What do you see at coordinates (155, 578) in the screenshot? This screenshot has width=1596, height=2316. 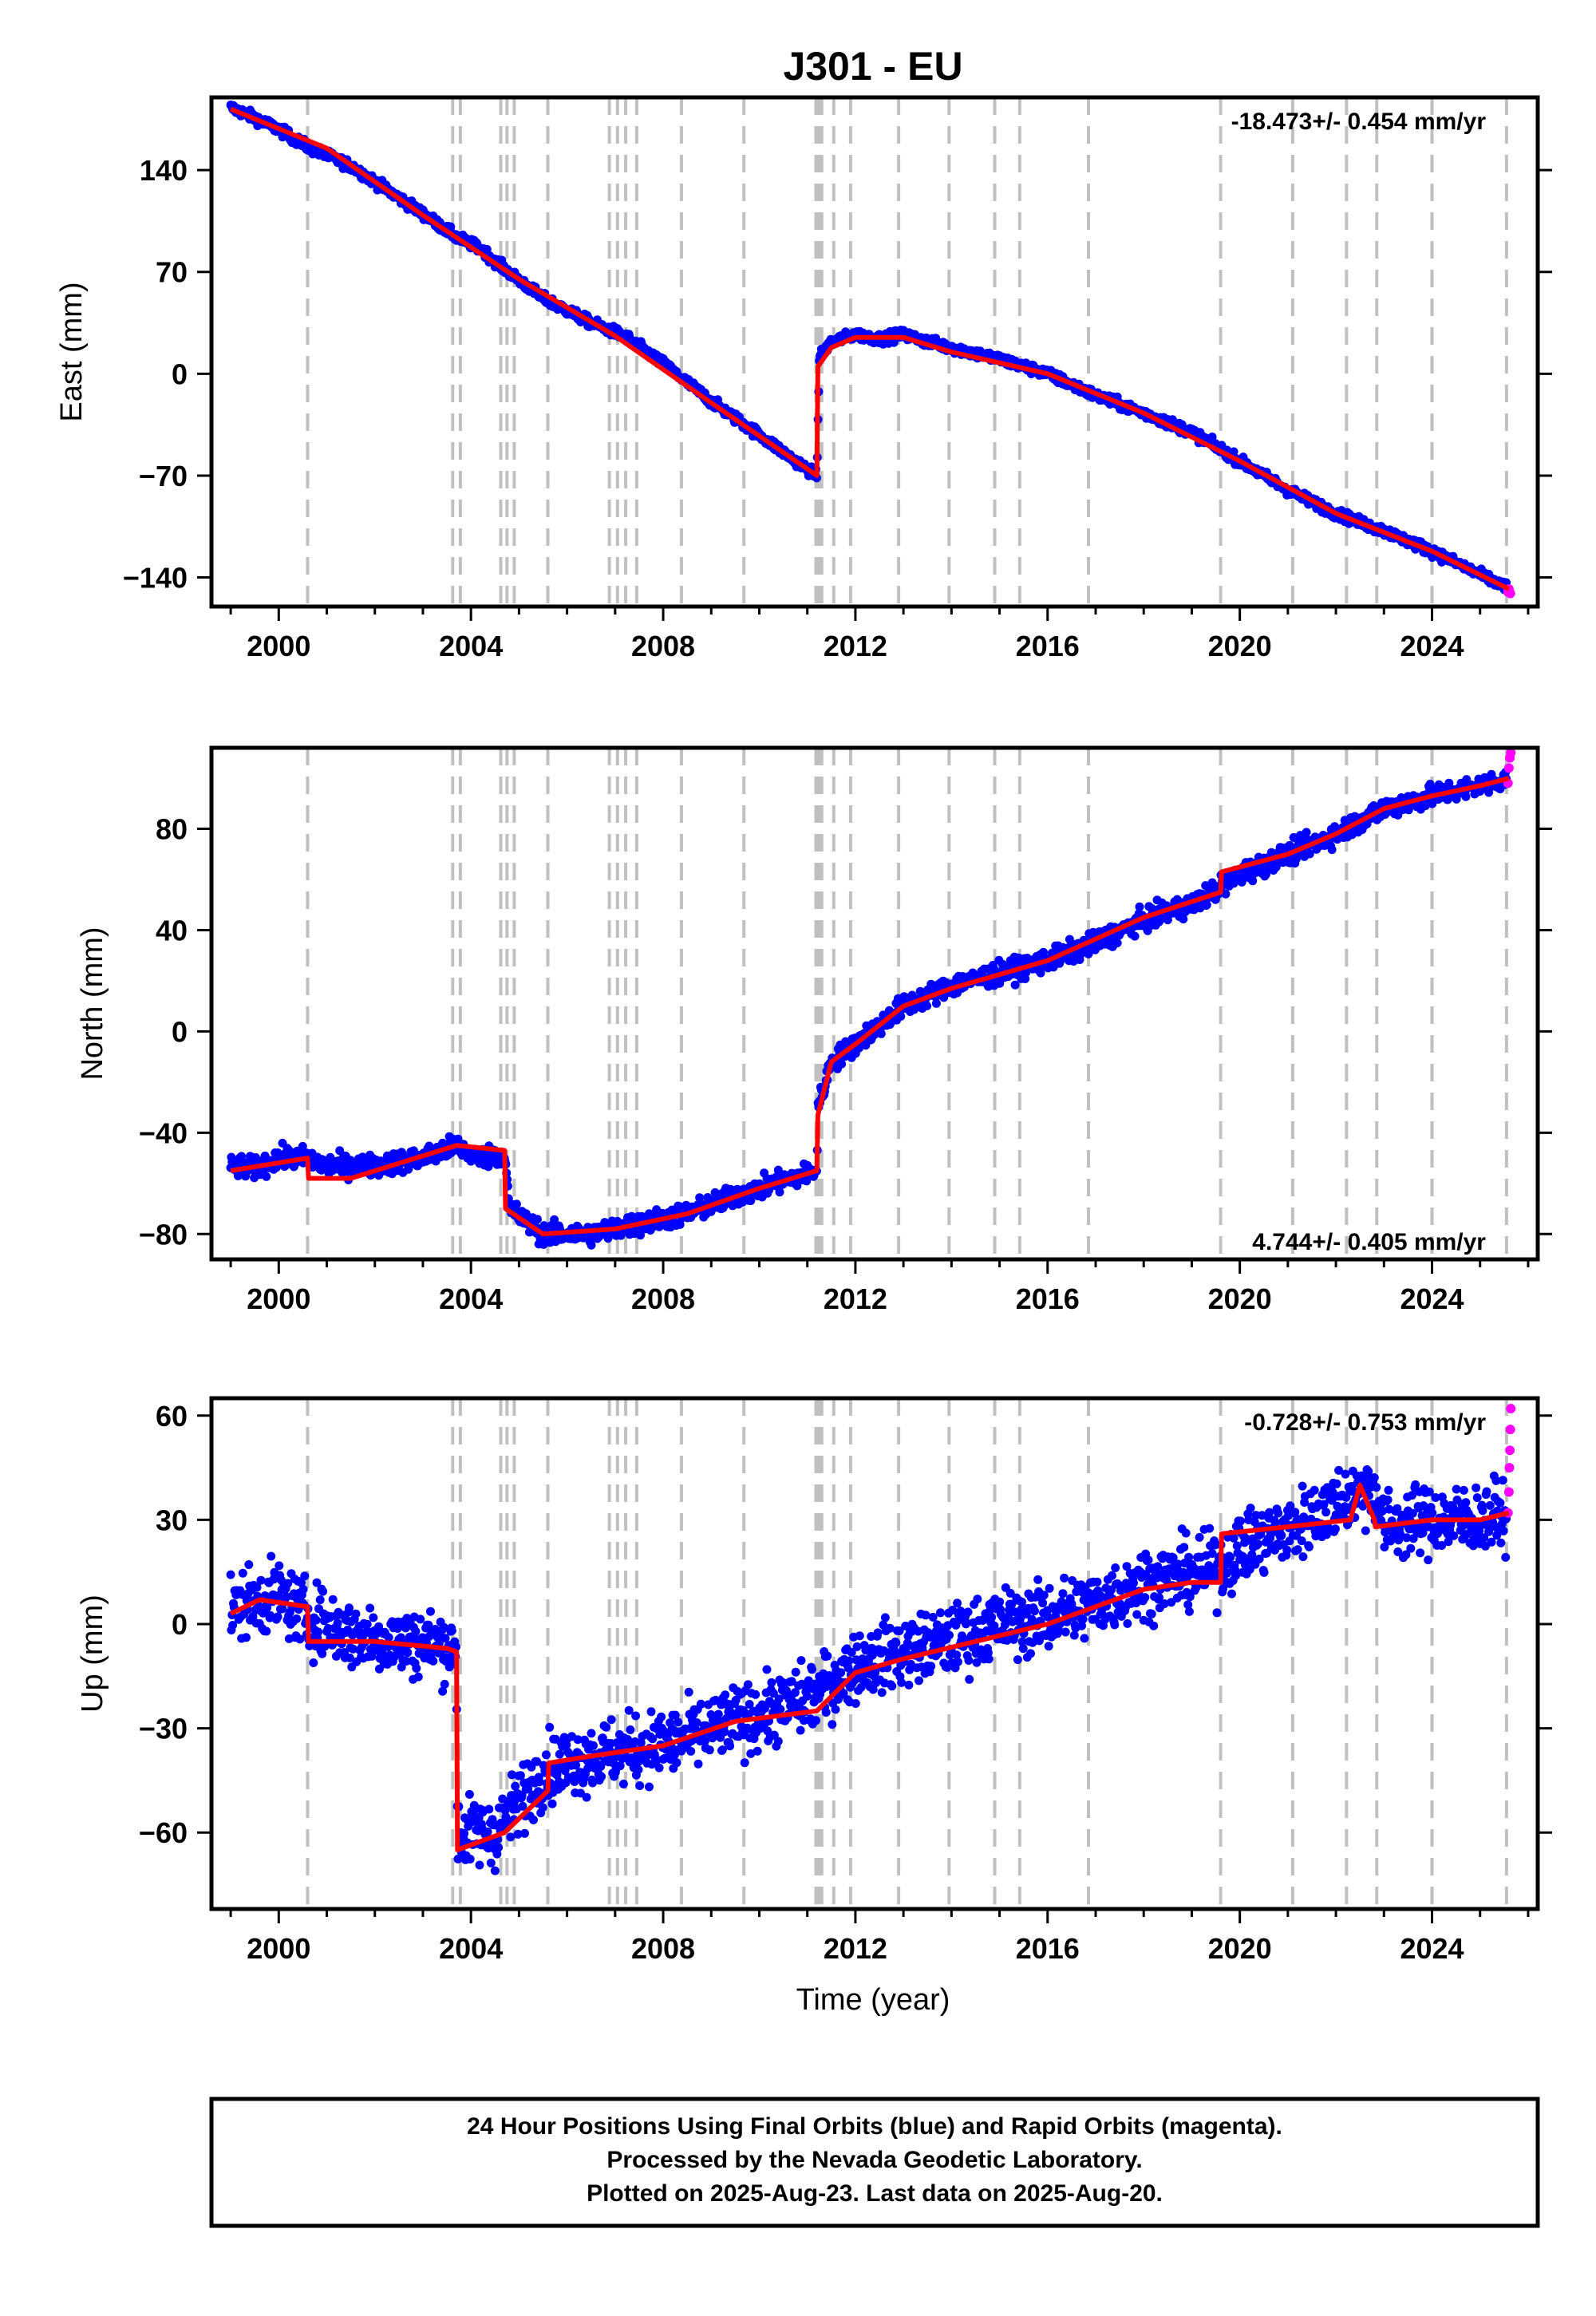 I see `east-y-tick-label: −140` at bounding box center [155, 578].